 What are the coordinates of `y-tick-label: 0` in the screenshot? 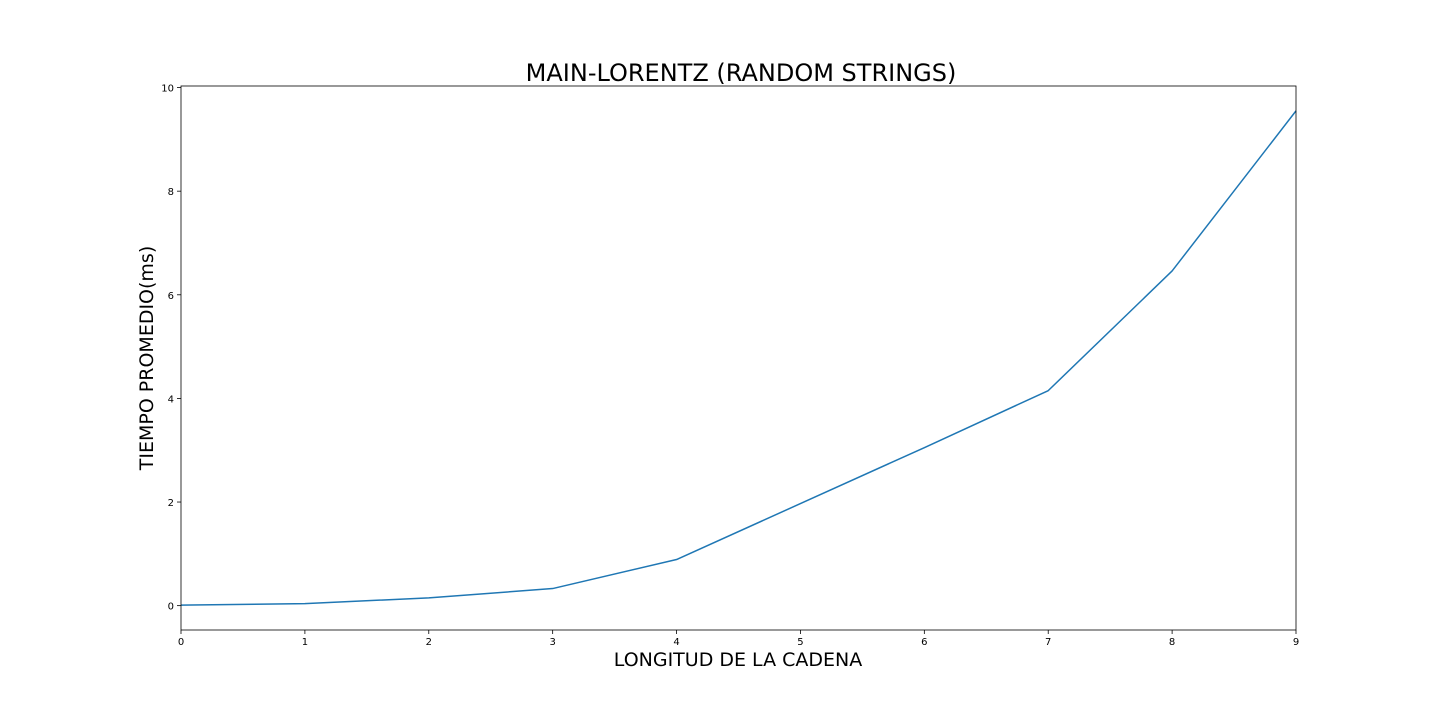 It's located at (171, 607).